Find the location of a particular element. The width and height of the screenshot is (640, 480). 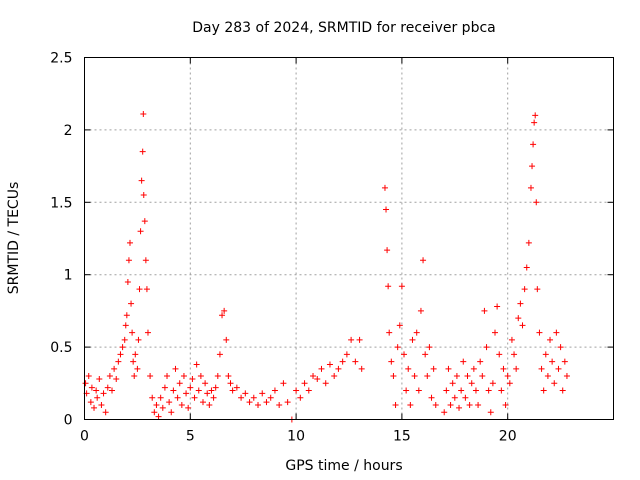

y-tick-label: 2 is located at coordinates (68, 131).